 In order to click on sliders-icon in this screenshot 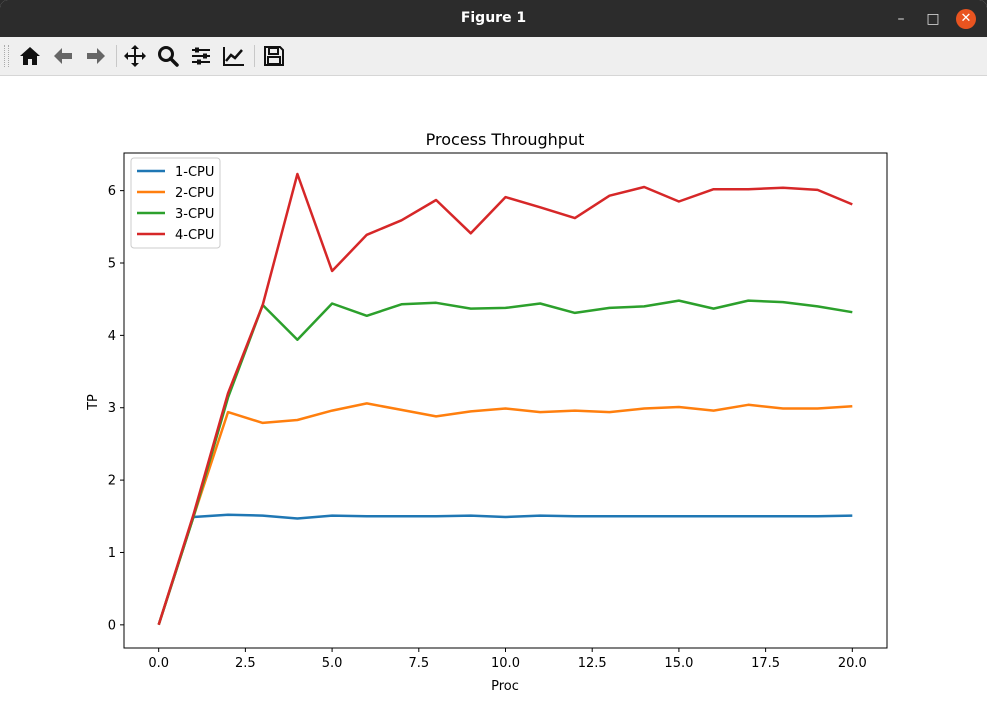, I will do `click(201, 56)`.